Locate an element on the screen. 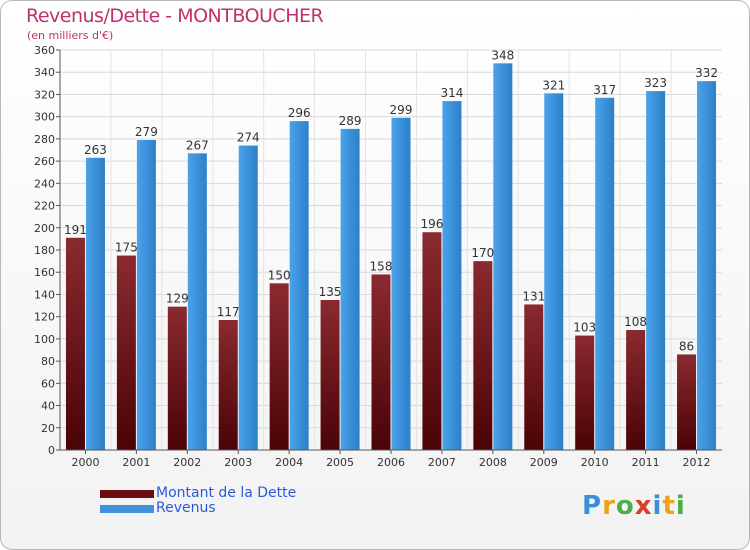  y-tick-label: 40 is located at coordinates (48, 406).